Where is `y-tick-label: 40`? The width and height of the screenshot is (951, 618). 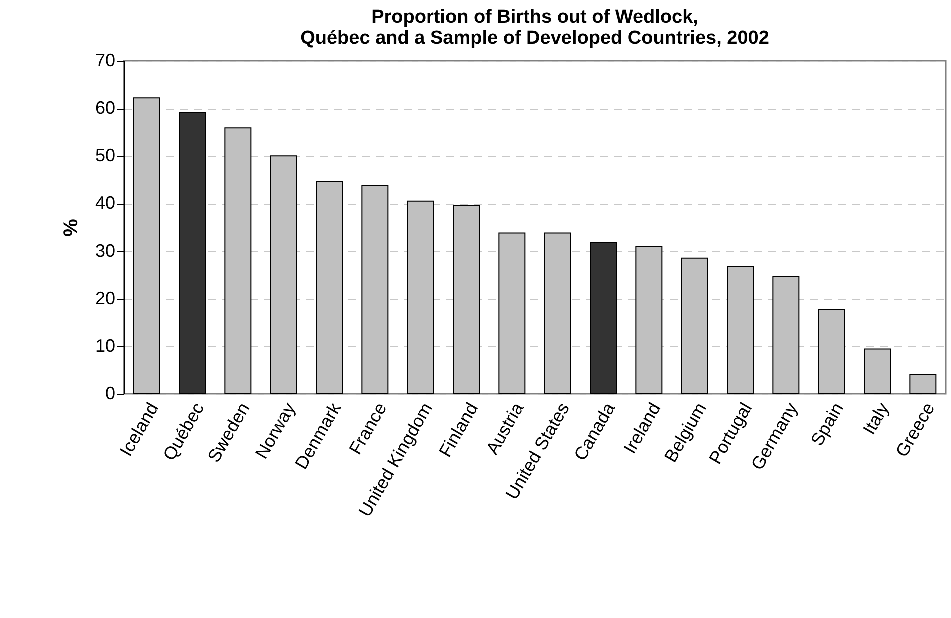 y-tick-label: 40 is located at coordinates (105, 203).